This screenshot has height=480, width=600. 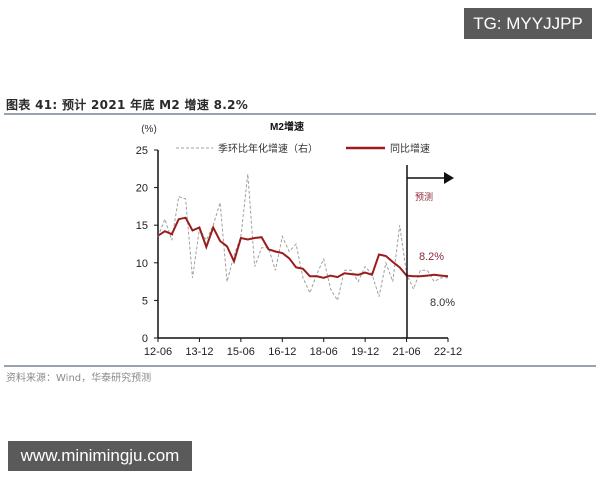 I want to click on y-tick-label: 20, so click(x=142, y=189).